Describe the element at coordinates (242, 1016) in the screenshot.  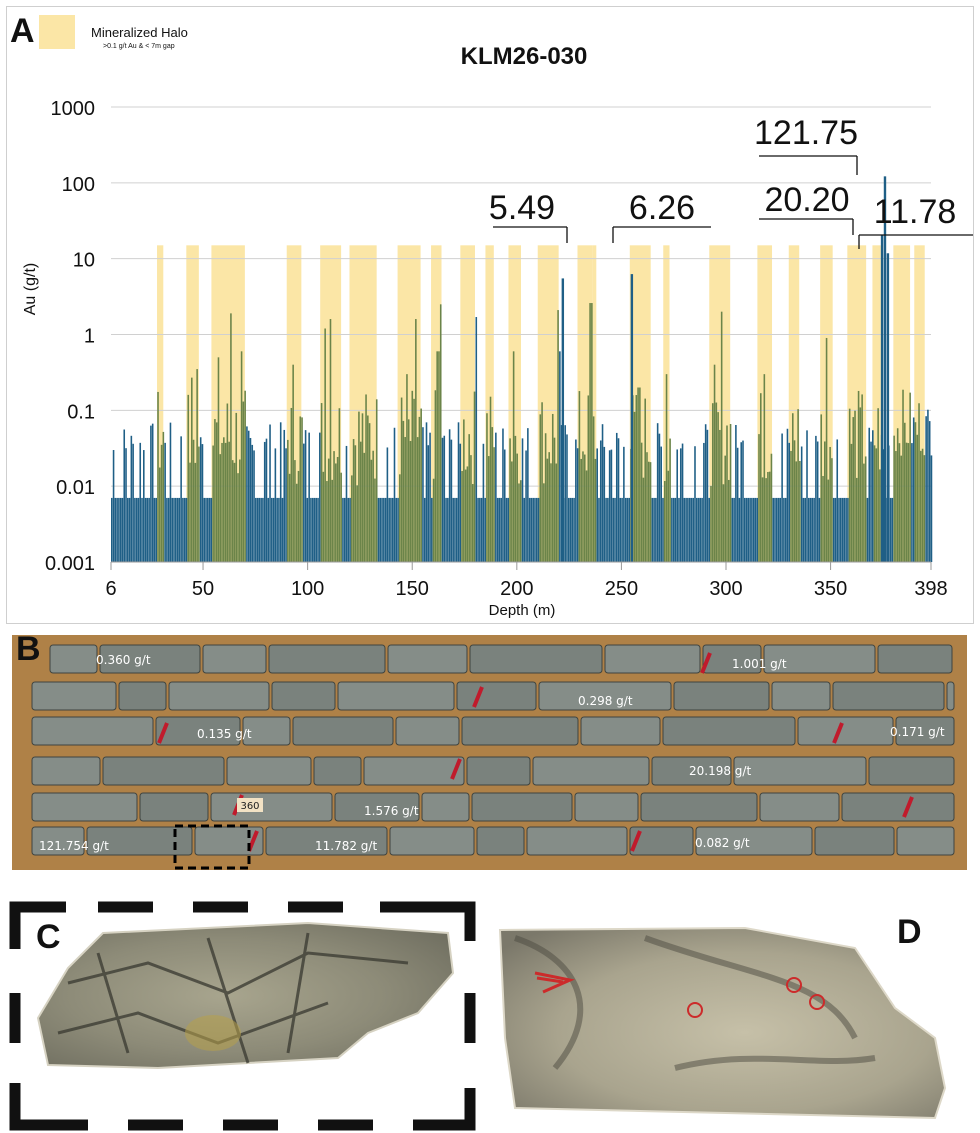
I see `specimen-photo-c` at that location.